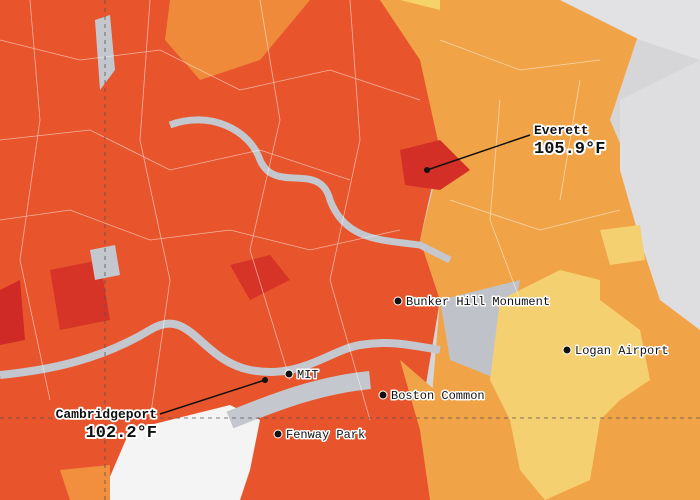 The image size is (700, 500). I want to click on landmark-label: Fenway Park, so click(325, 435).